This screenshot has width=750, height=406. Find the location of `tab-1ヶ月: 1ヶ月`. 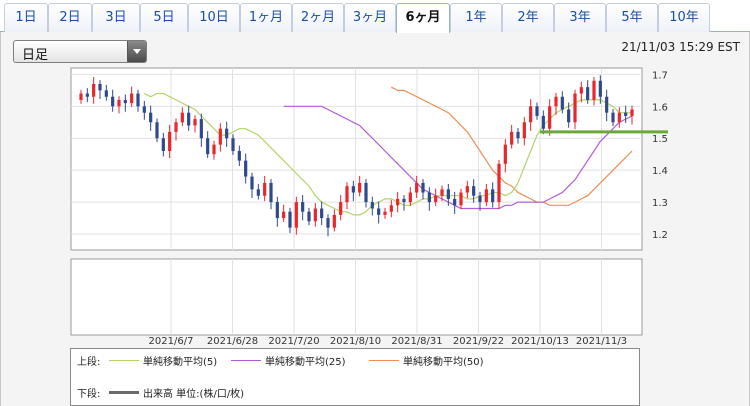

tab-1ヶ月: 1ヶ月 is located at coordinates (266, 17).